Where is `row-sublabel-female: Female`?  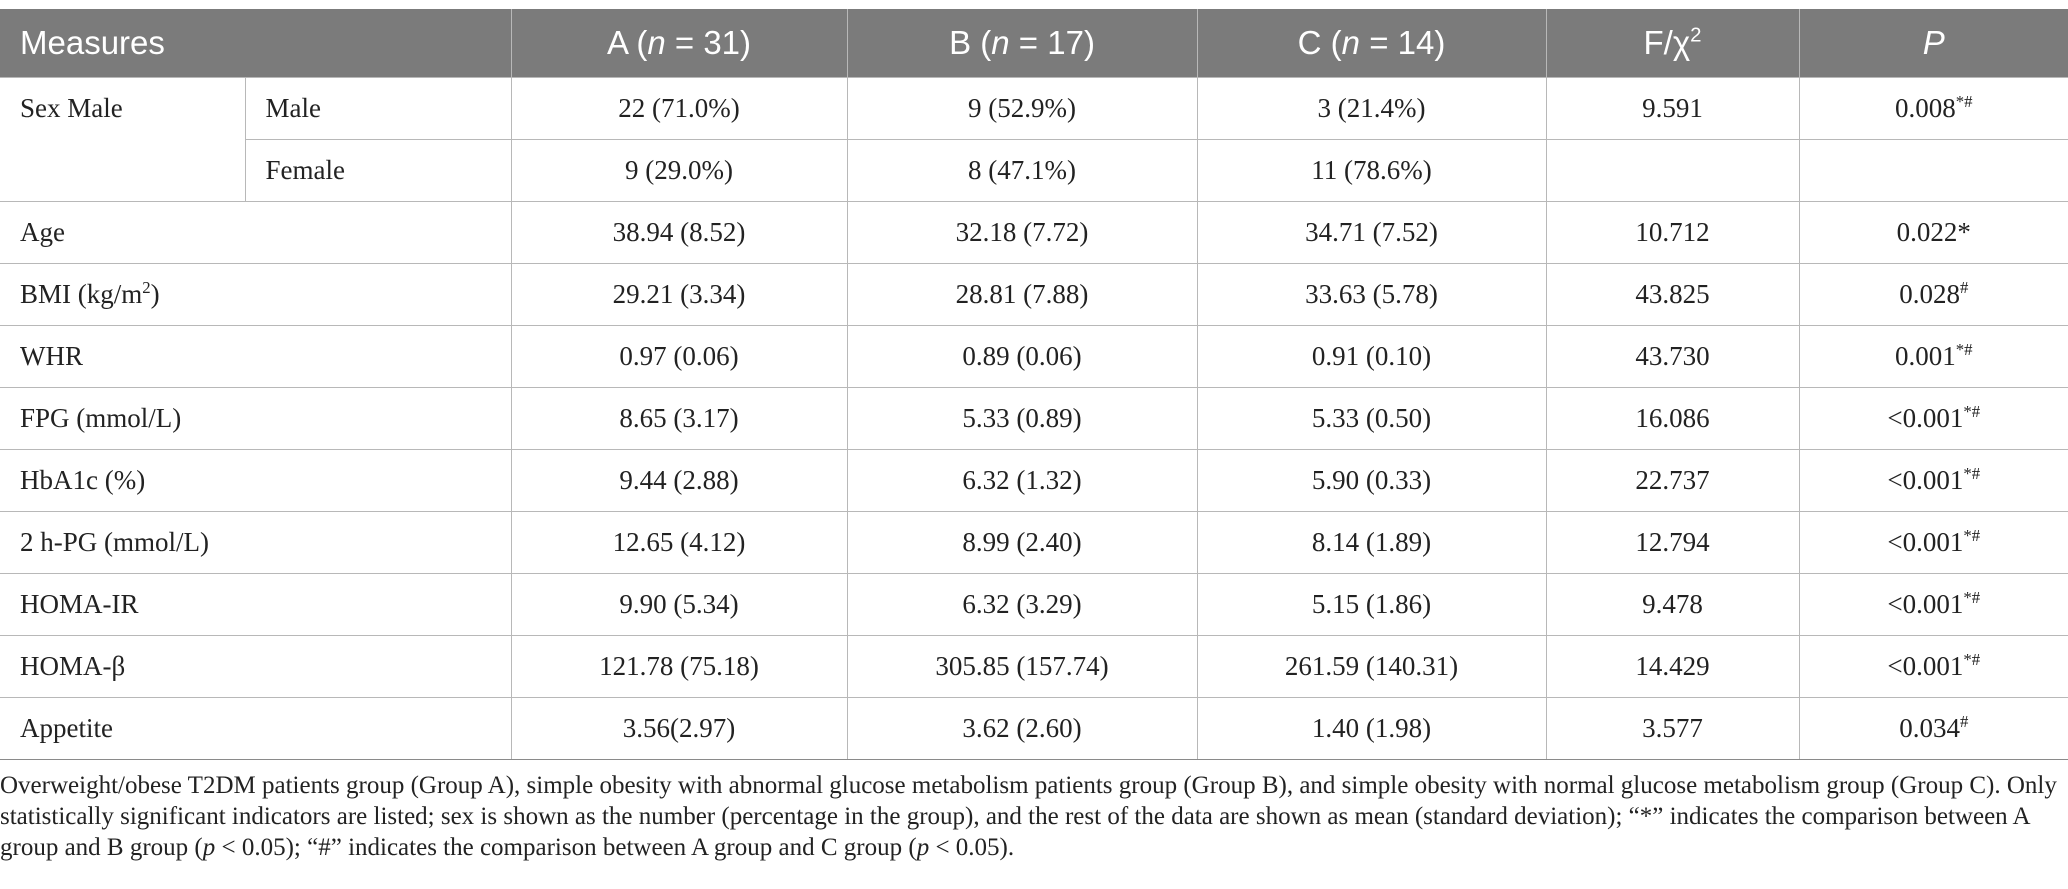
row-sublabel-female: Female is located at coordinates (378, 170).